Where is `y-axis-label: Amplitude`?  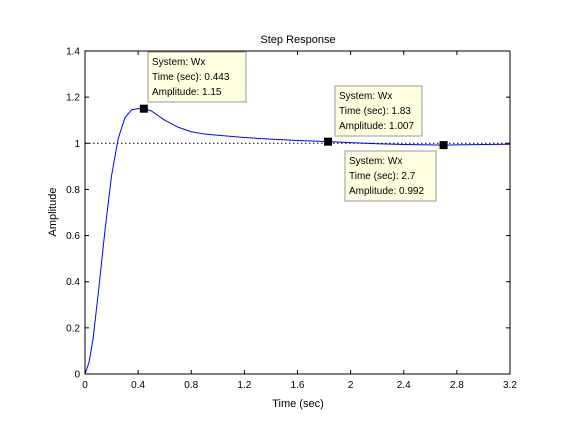
y-axis-label: Amplitude is located at coordinates (53, 212).